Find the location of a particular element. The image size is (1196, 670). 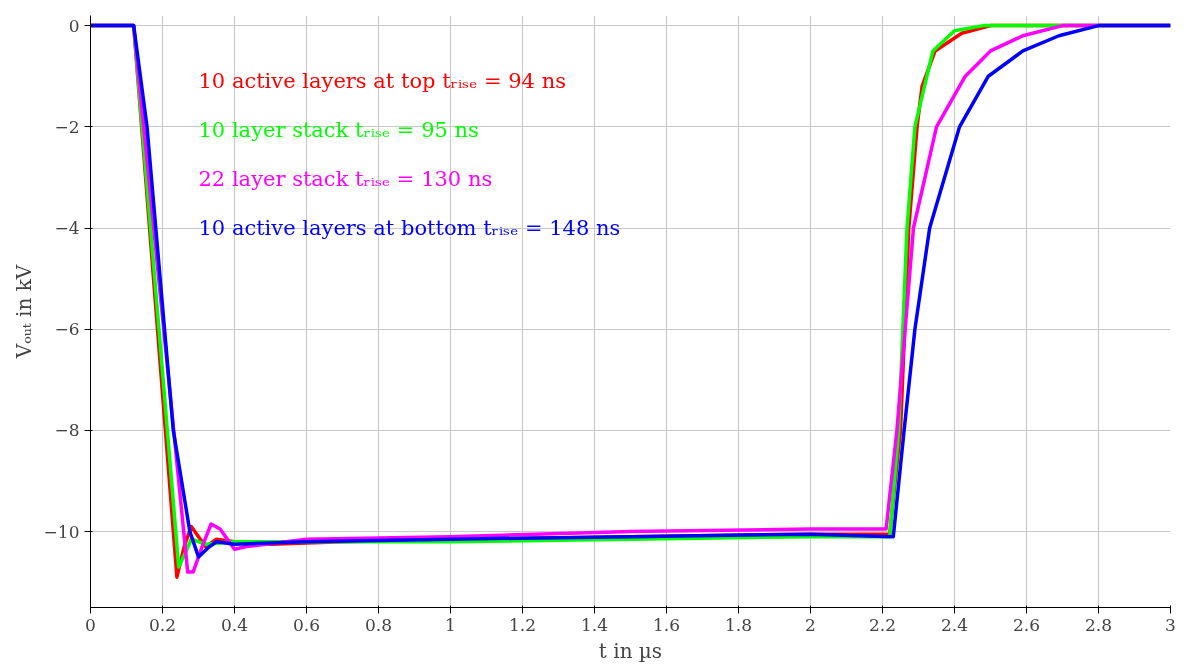

x-tick-label: 1.4 is located at coordinates (594, 624).